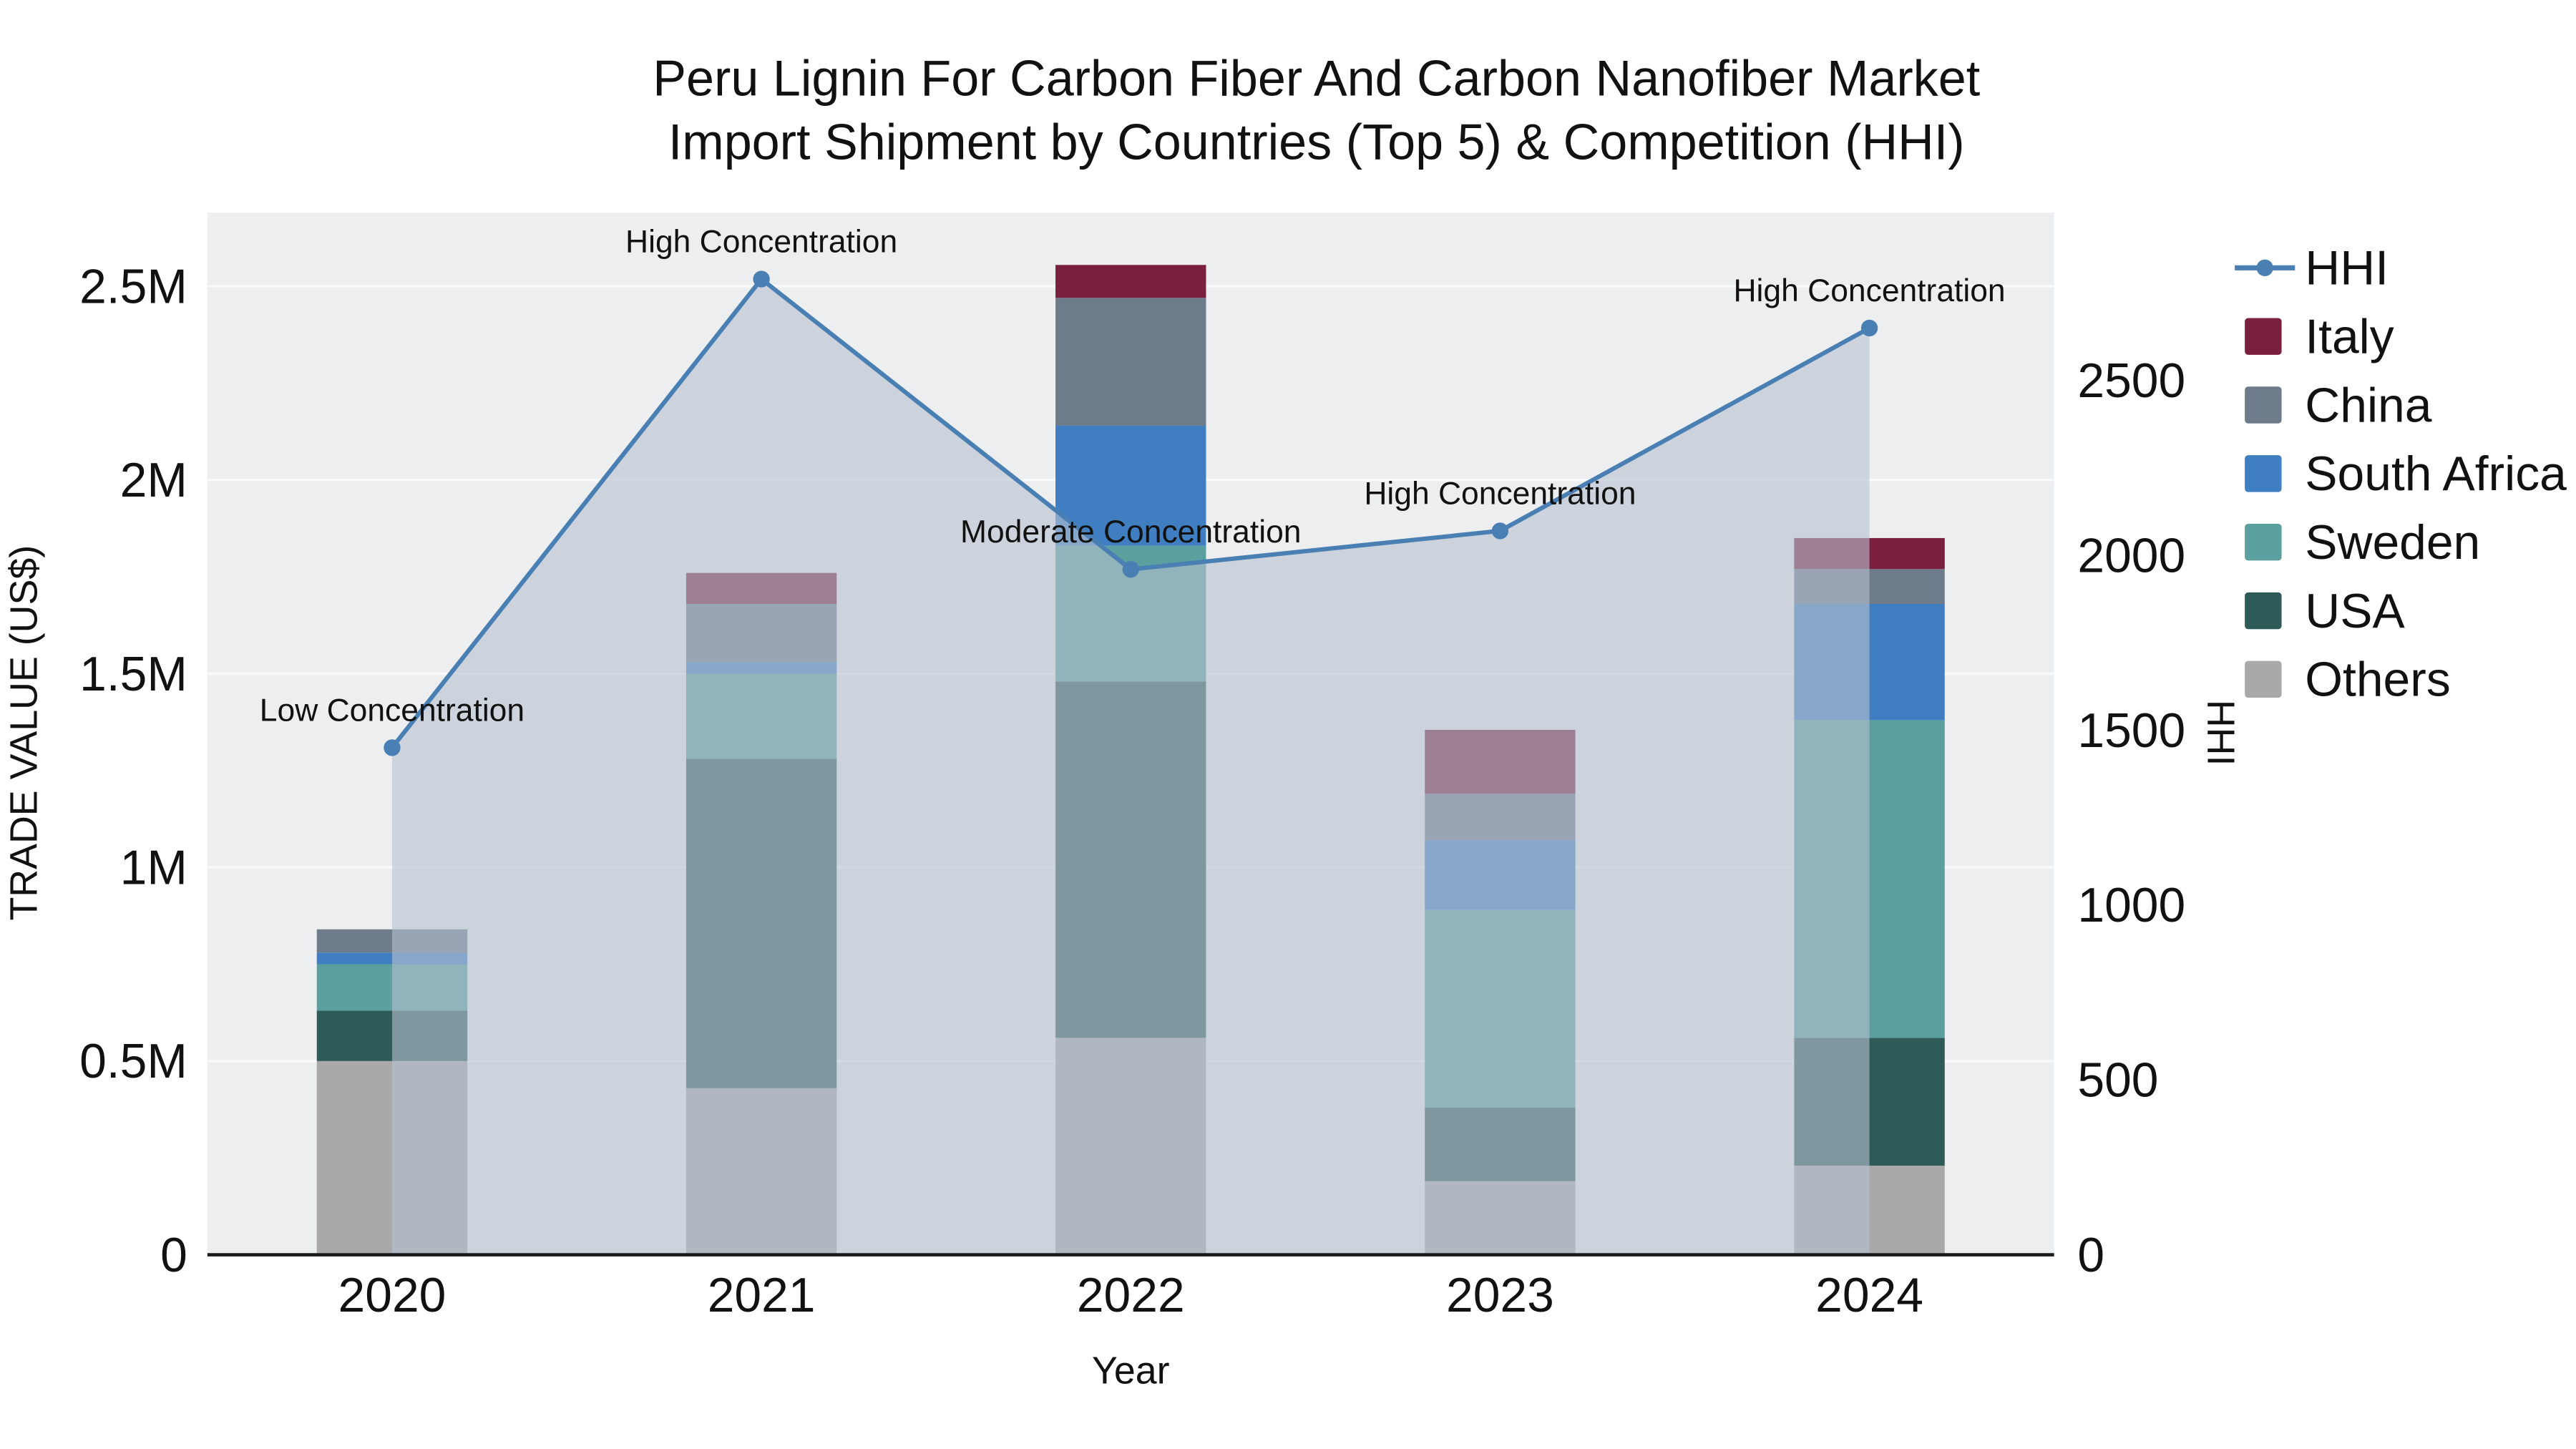 The height and width of the screenshot is (1449, 2576). Describe the element at coordinates (1130, 569) in the screenshot. I see `hhi-marker-2022` at that location.